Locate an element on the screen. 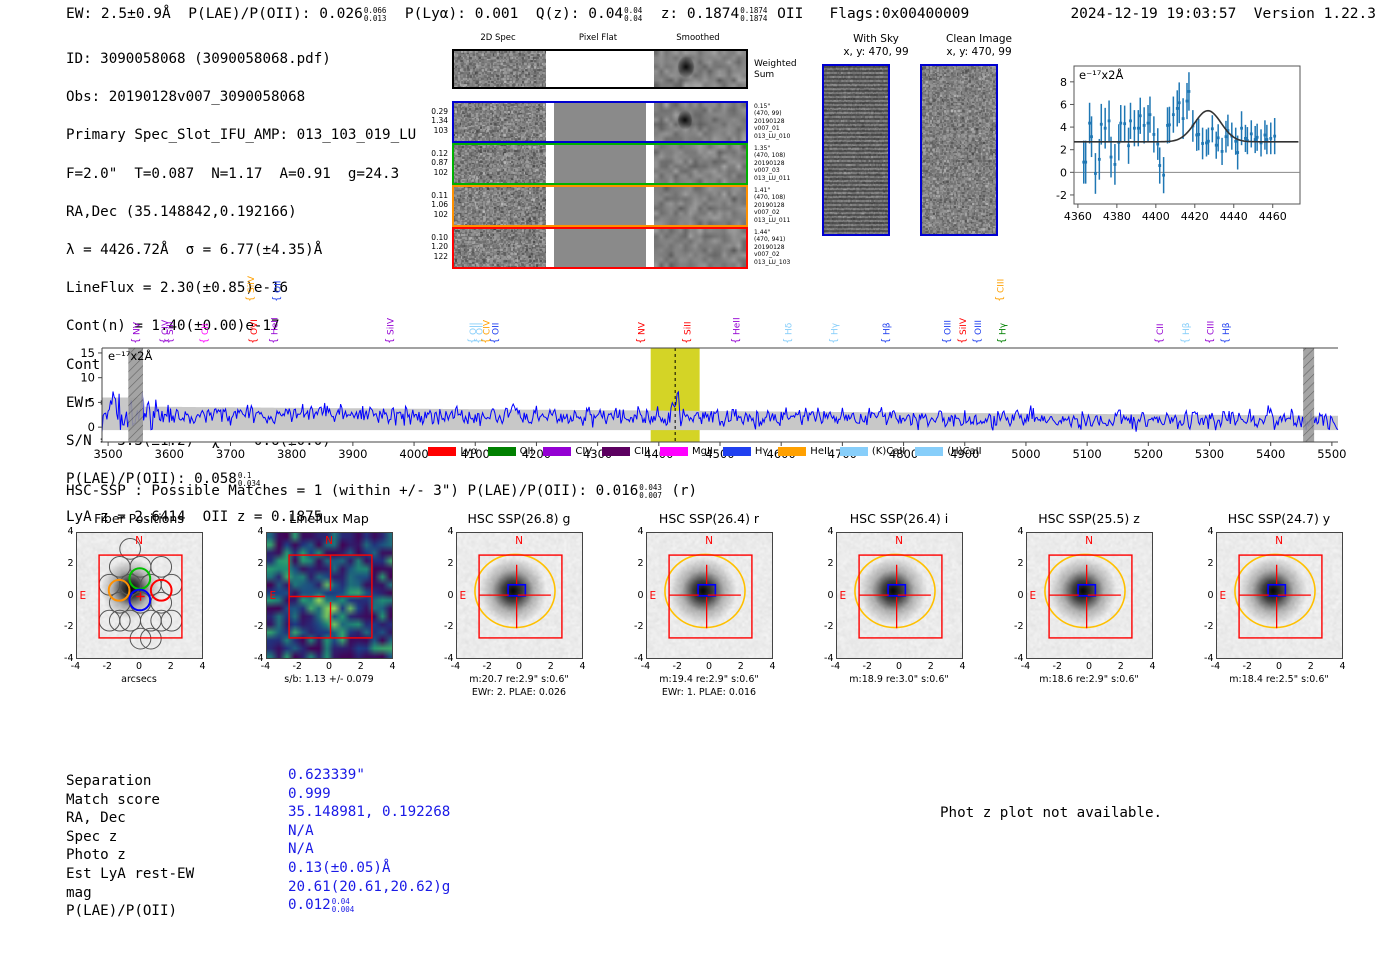 The image size is (1400, 953). spec-col-header-smoothed: Smoothed is located at coordinates (698, 38).